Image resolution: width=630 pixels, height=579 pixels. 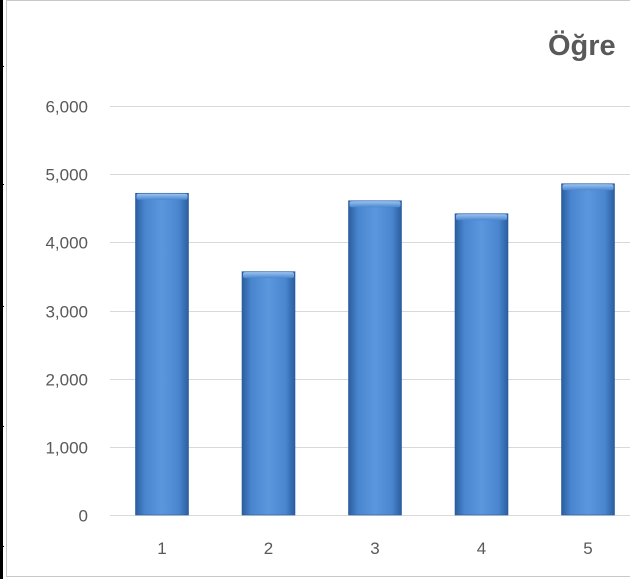 What do you see at coordinates (161, 548) in the screenshot?
I see `x-tick-label: 1` at bounding box center [161, 548].